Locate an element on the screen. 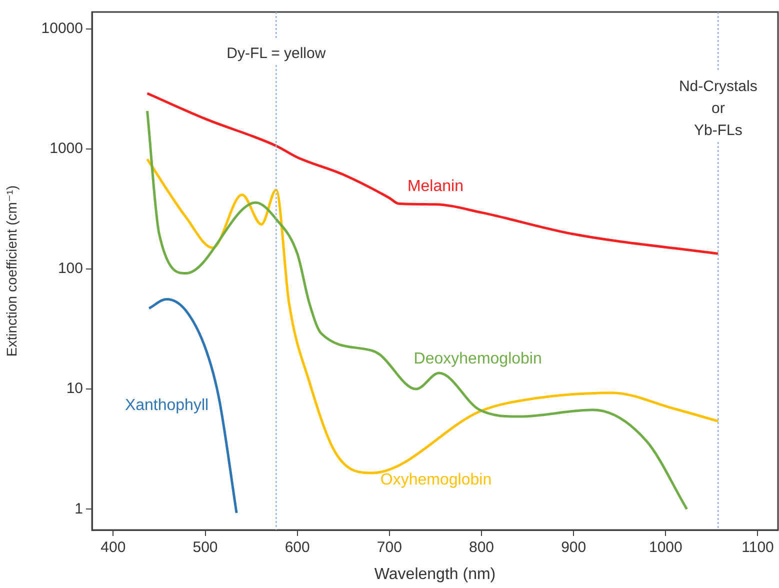  series-label: Deoxyhemoglobin is located at coordinates (478, 359).